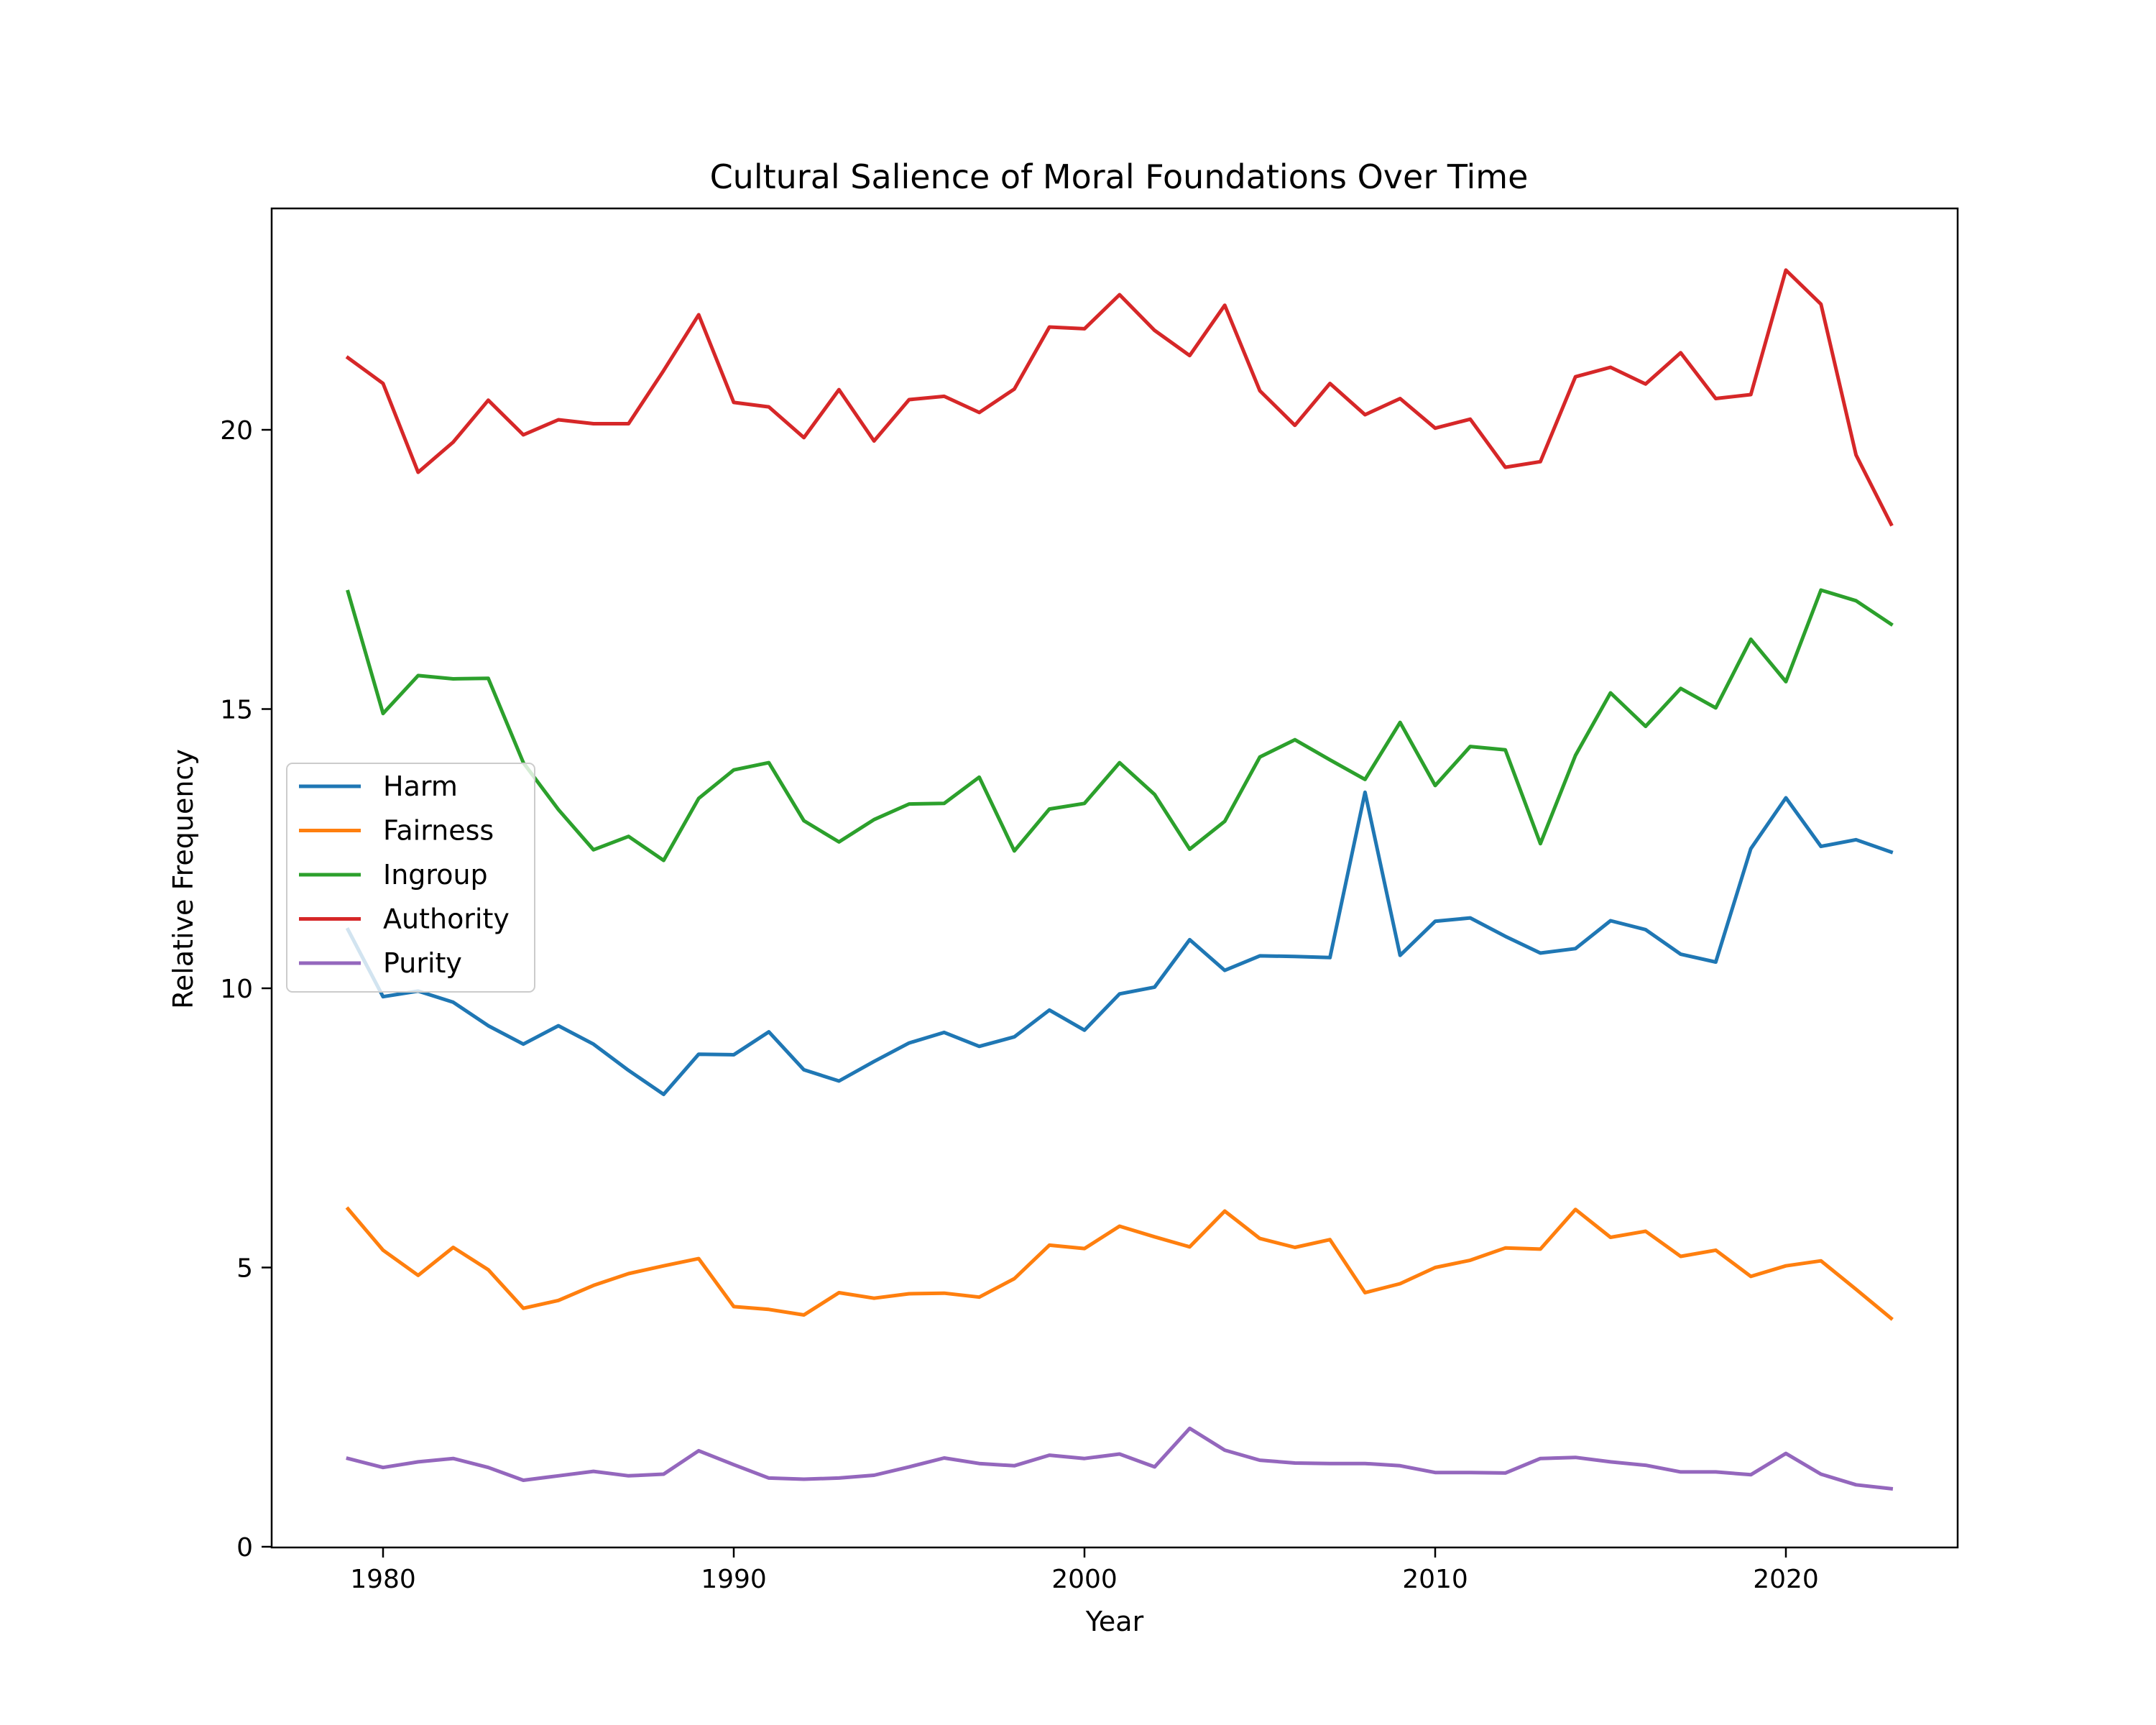 The width and height of the screenshot is (2156, 1725). I want to click on legend-label-harm: Harm, so click(420, 786).